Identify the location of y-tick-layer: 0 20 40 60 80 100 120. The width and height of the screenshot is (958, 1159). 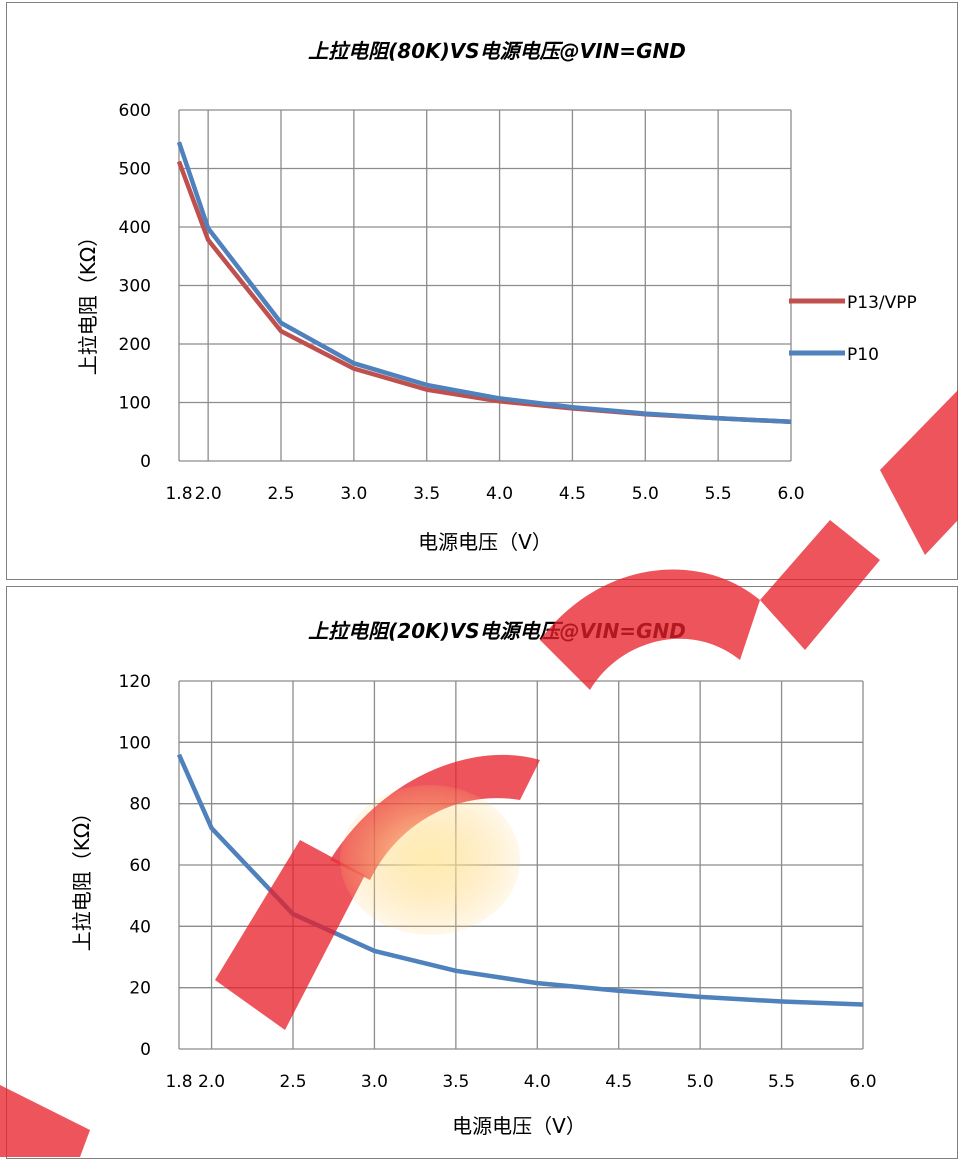
(135, 866).